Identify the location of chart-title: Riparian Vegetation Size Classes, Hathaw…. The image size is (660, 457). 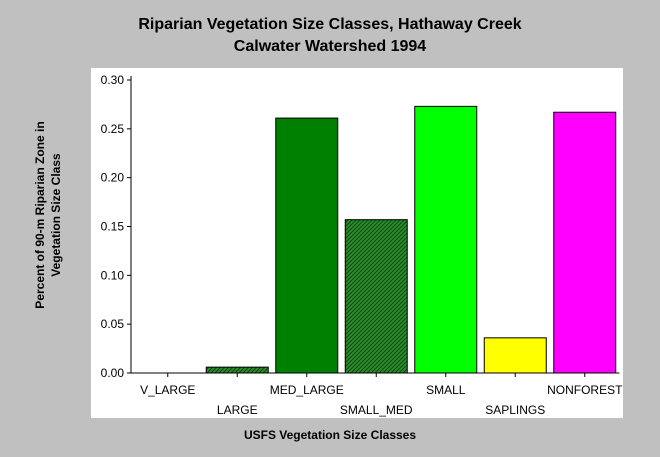
(330, 24).